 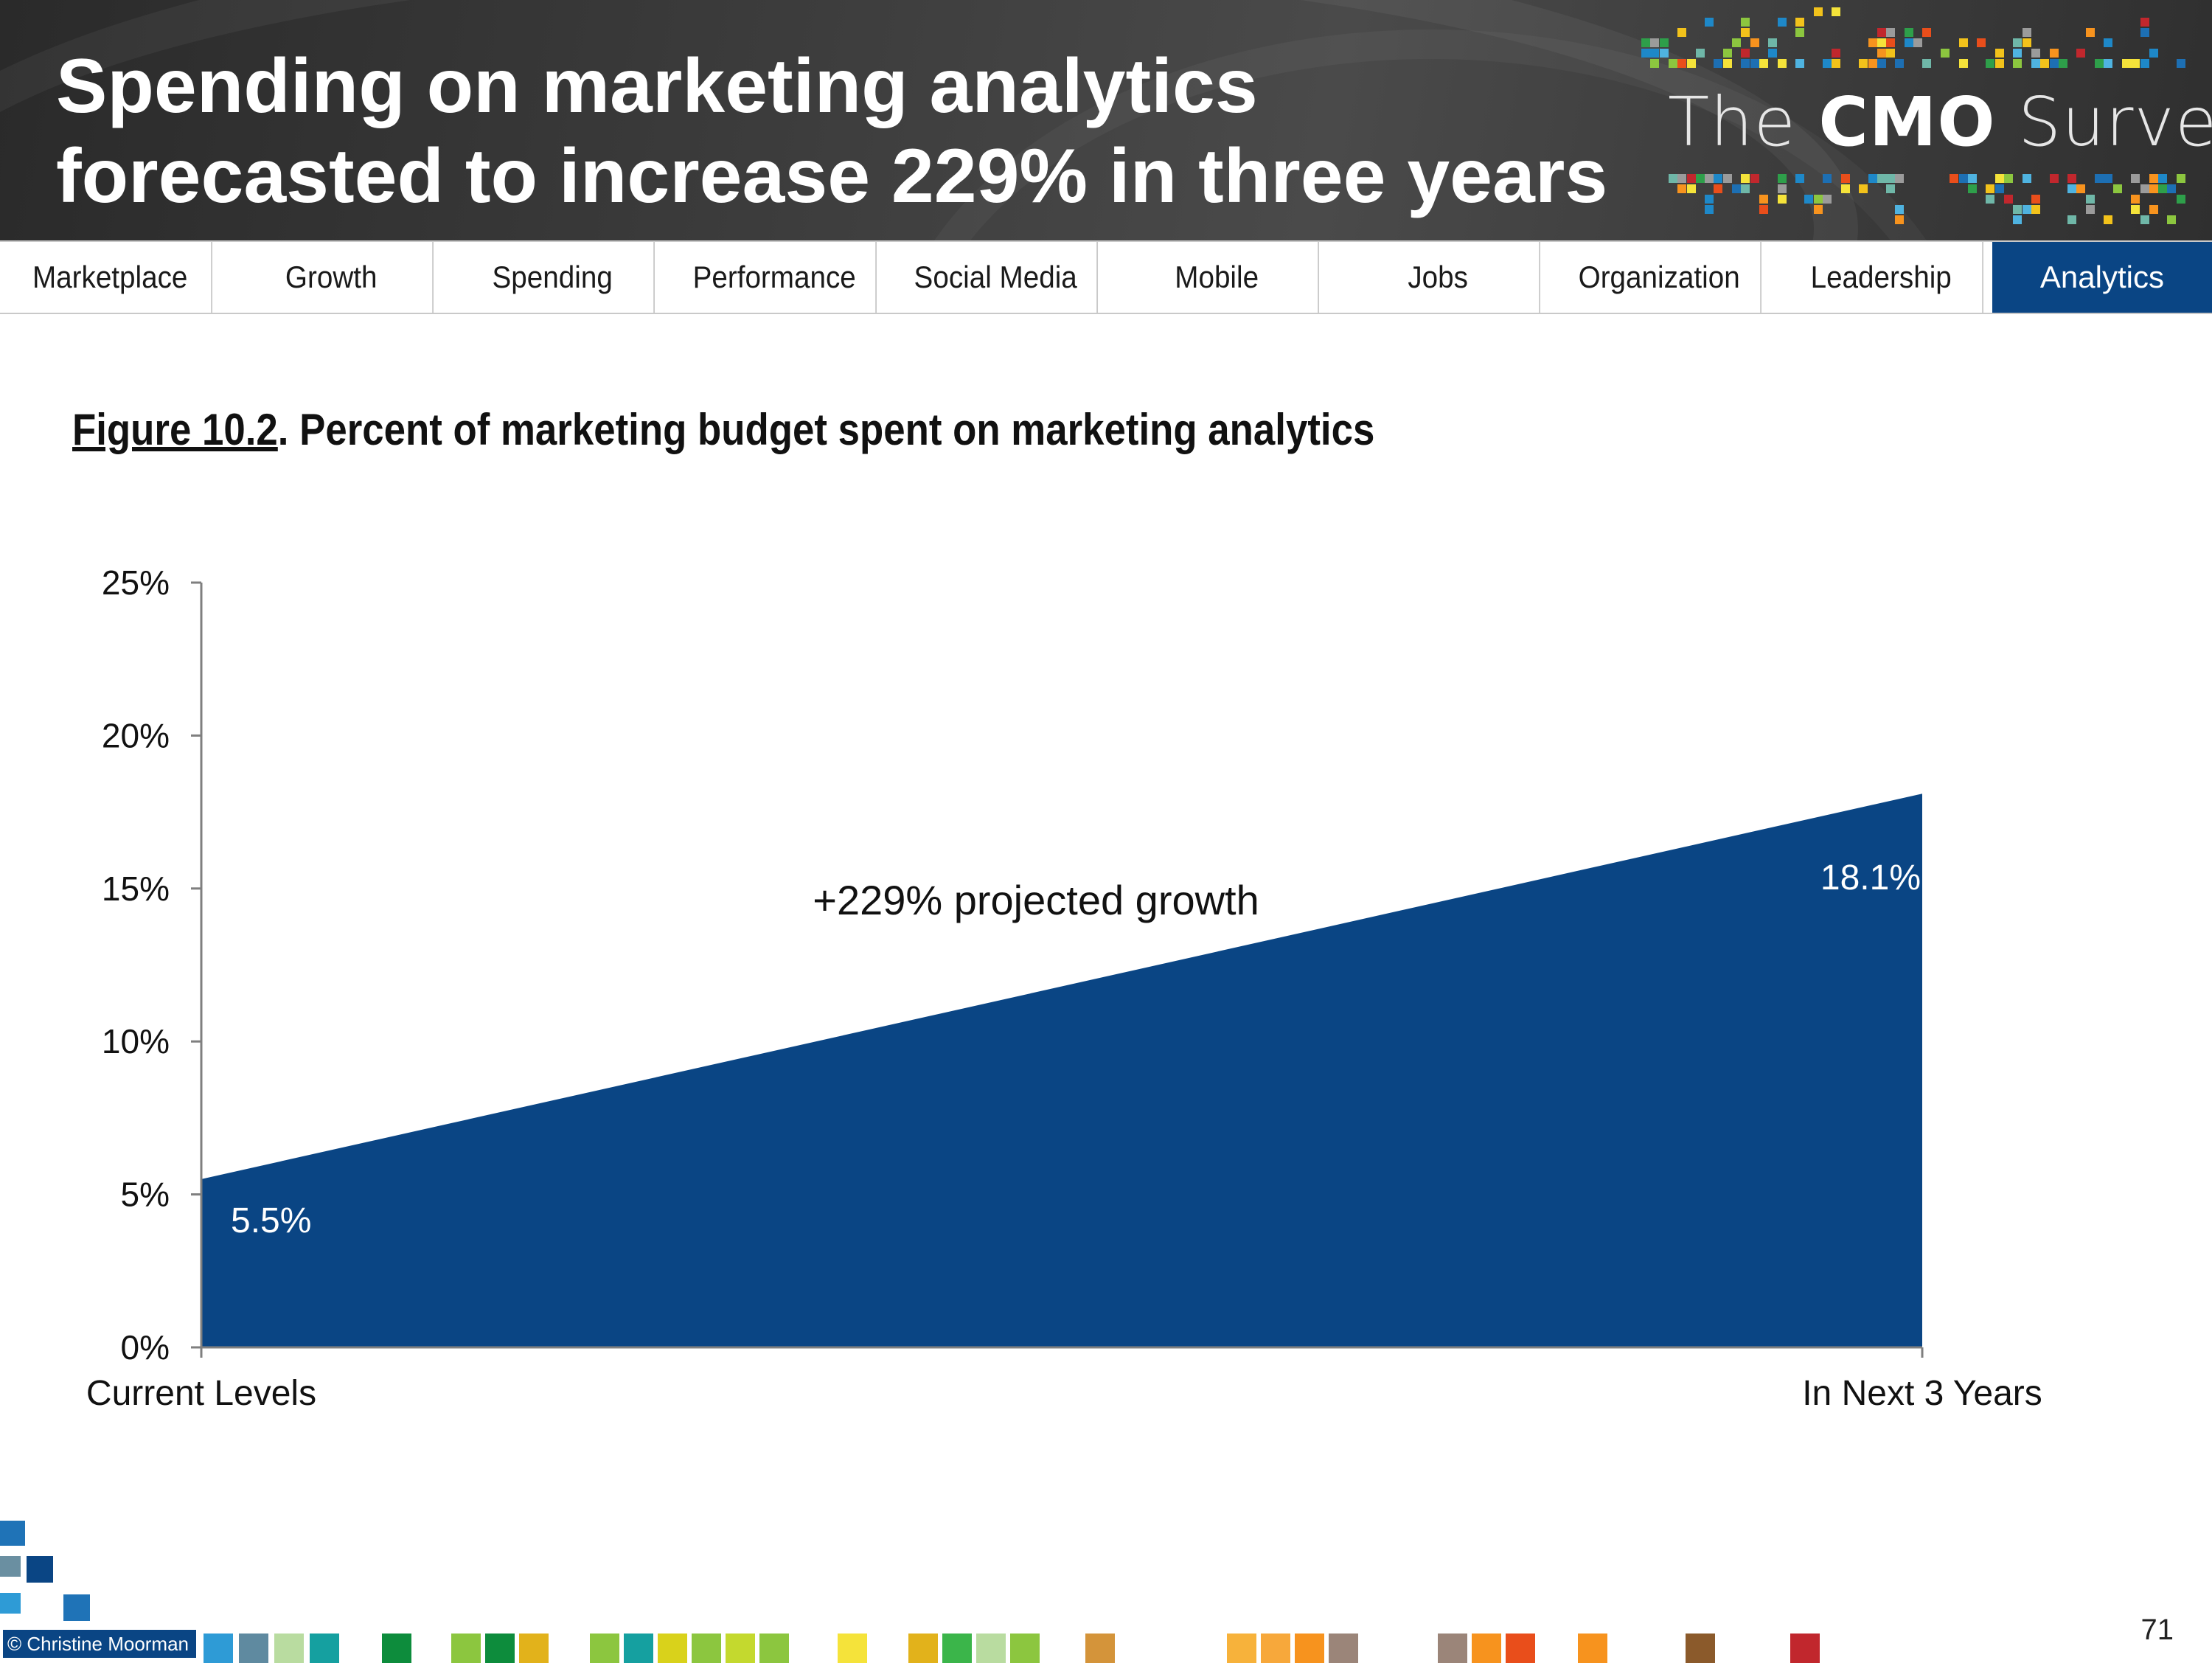 I want to click on growth-annotation: +229% projected growth, so click(x=1036, y=900).